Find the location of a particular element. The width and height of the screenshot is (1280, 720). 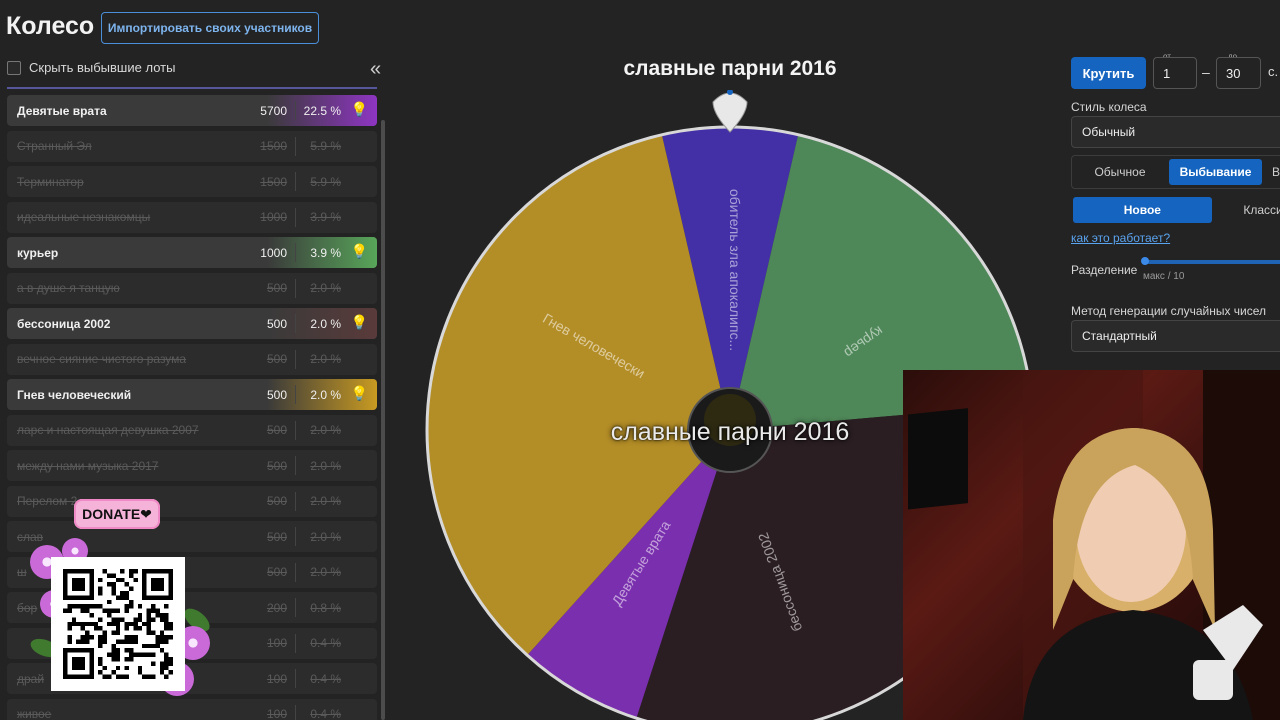

wheel-pointer-icon is located at coordinates (730, 111).